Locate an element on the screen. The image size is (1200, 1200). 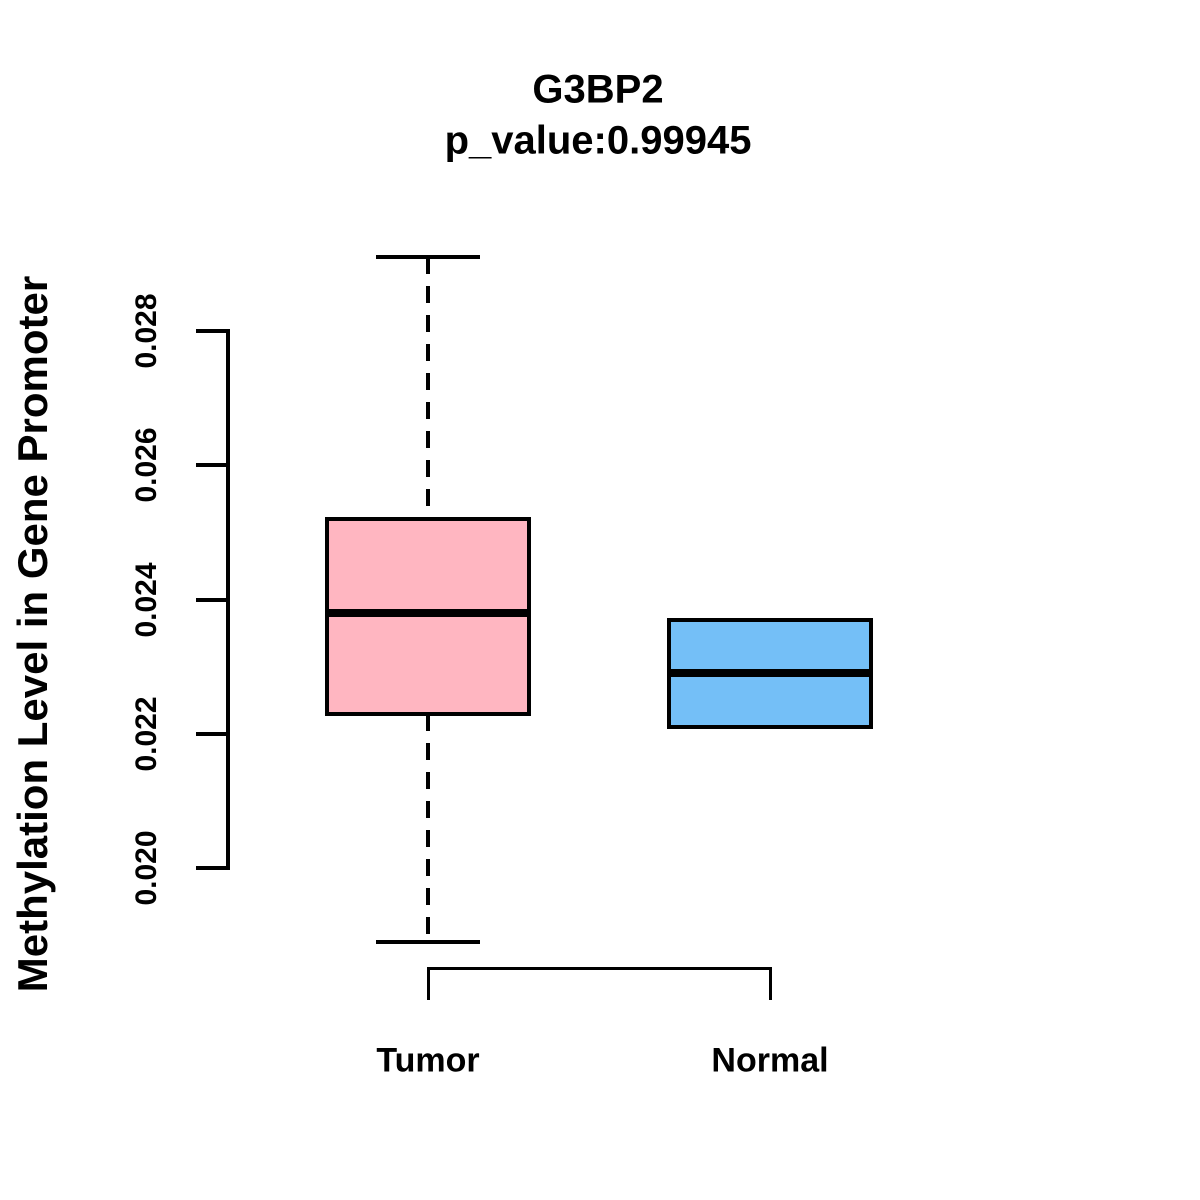
y-tick-label: 0.028 is located at coordinates (146, 331).